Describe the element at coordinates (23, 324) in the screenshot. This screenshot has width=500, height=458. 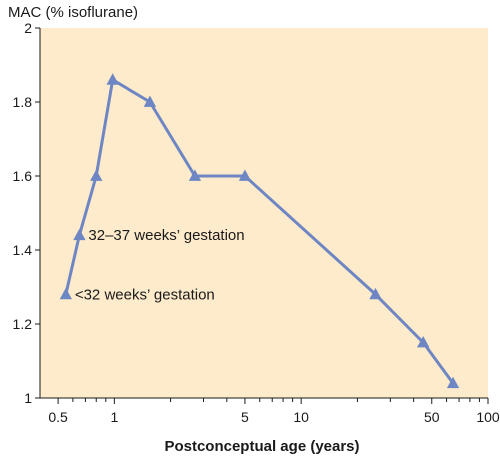
I see `y-tick-label: 1.2` at that location.